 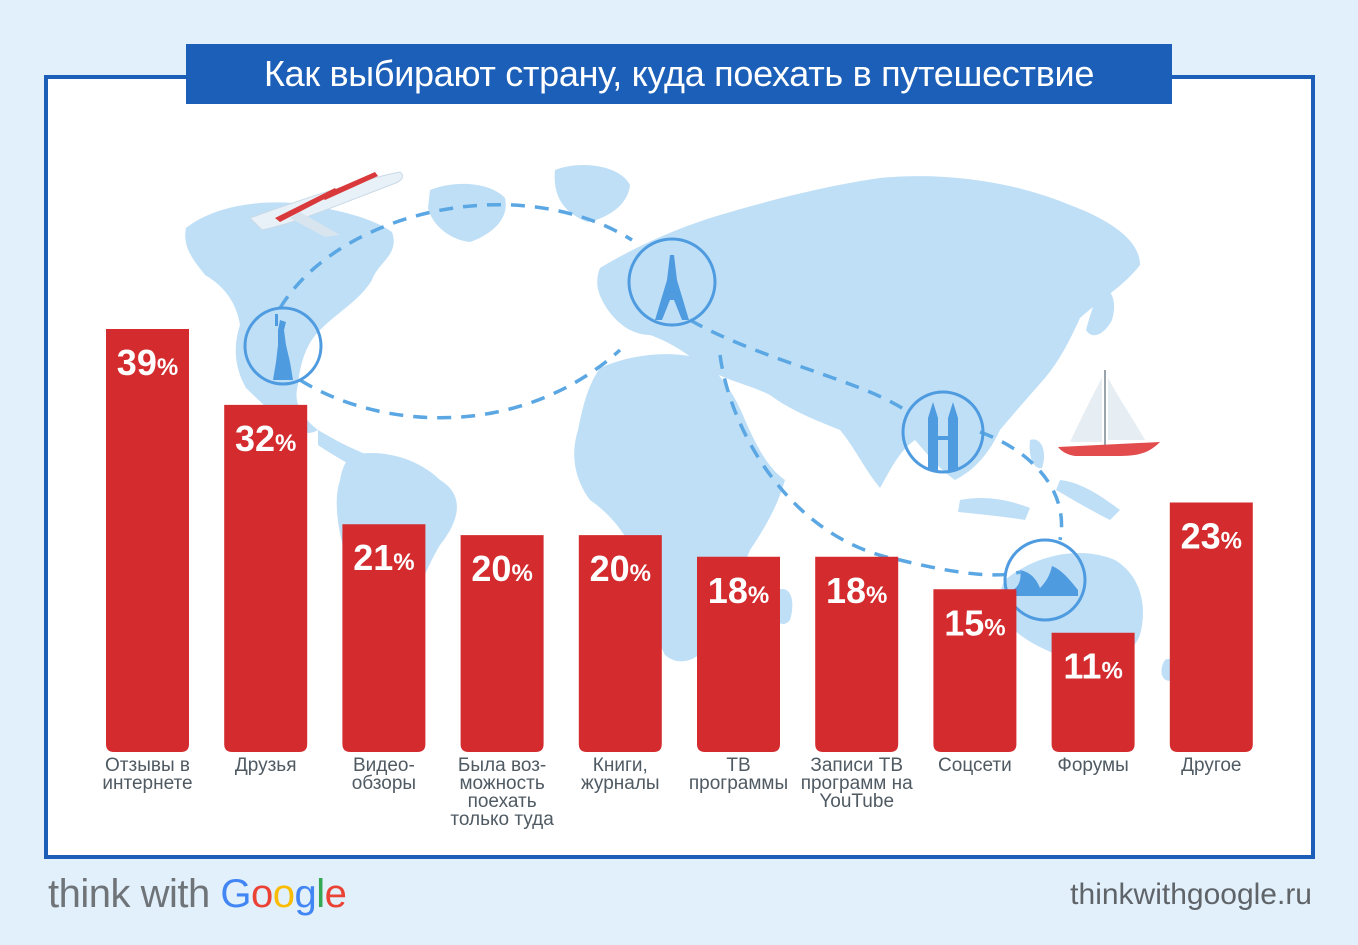 I want to click on category-label: Друзья, so click(x=265, y=765).